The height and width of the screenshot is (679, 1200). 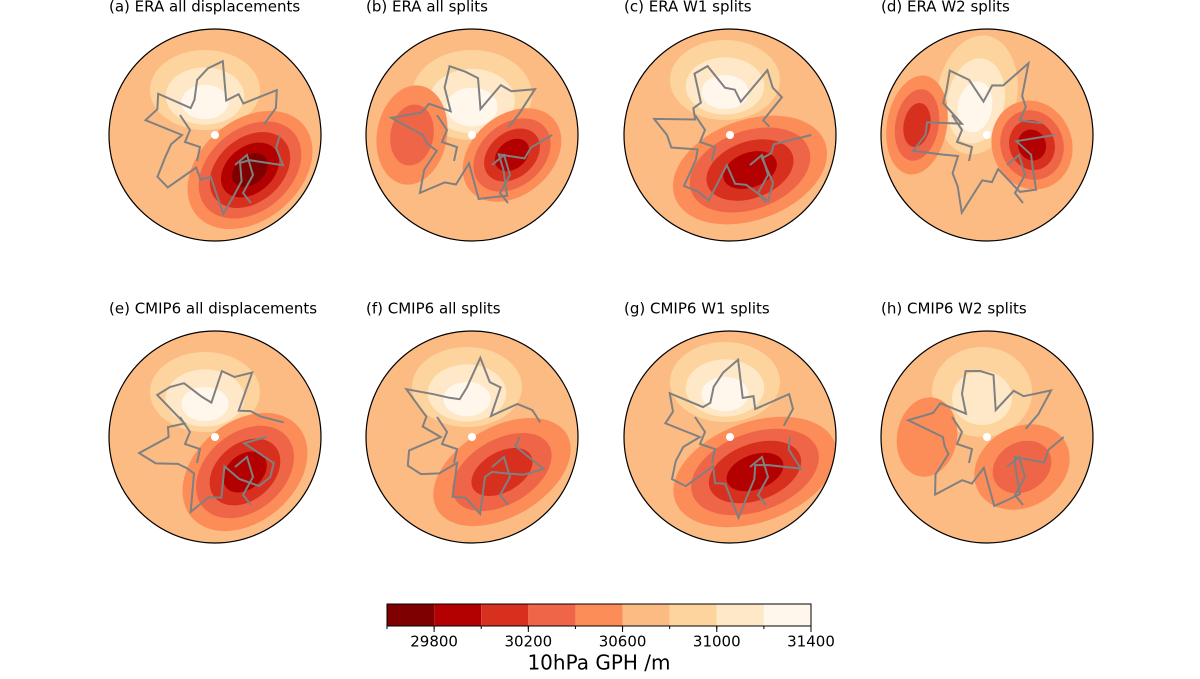 I want to click on panel-title: (b) ERA all splits, so click(x=427, y=8).